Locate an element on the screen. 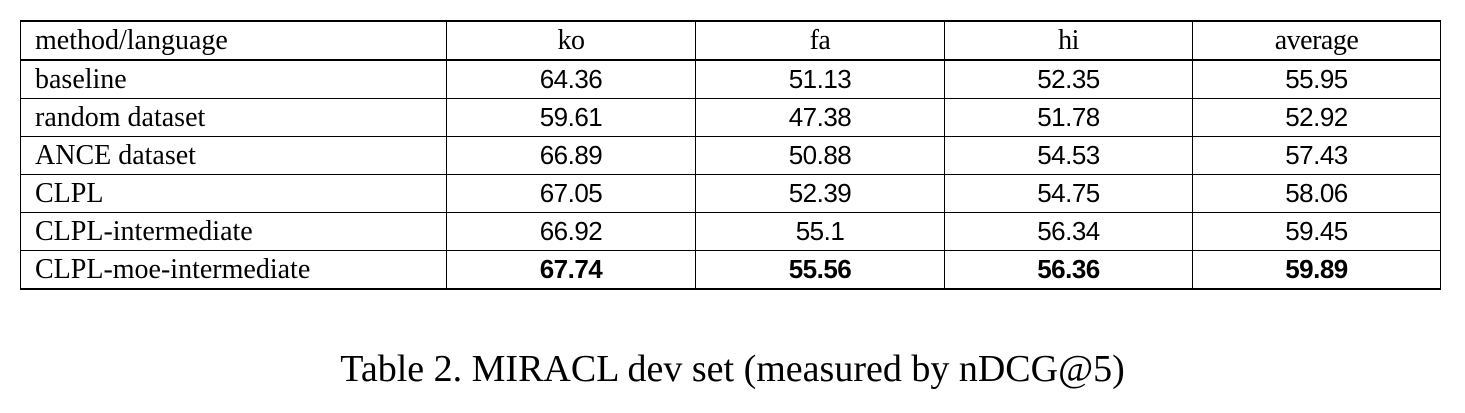 The width and height of the screenshot is (1465, 413). ko-cell: 67.74 is located at coordinates (571, 270).